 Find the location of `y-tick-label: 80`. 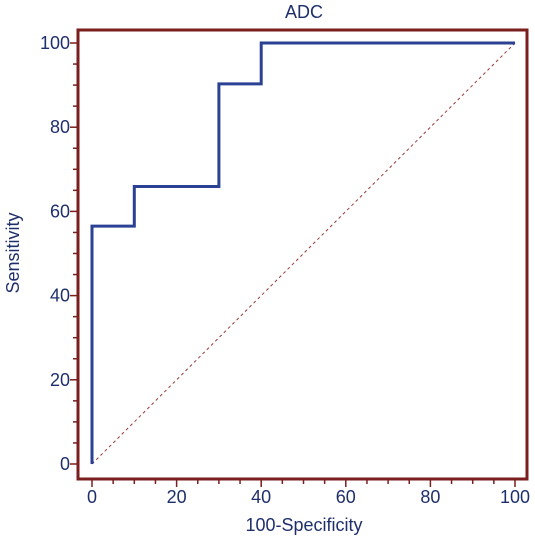

y-tick-label: 80 is located at coordinates (60, 127).